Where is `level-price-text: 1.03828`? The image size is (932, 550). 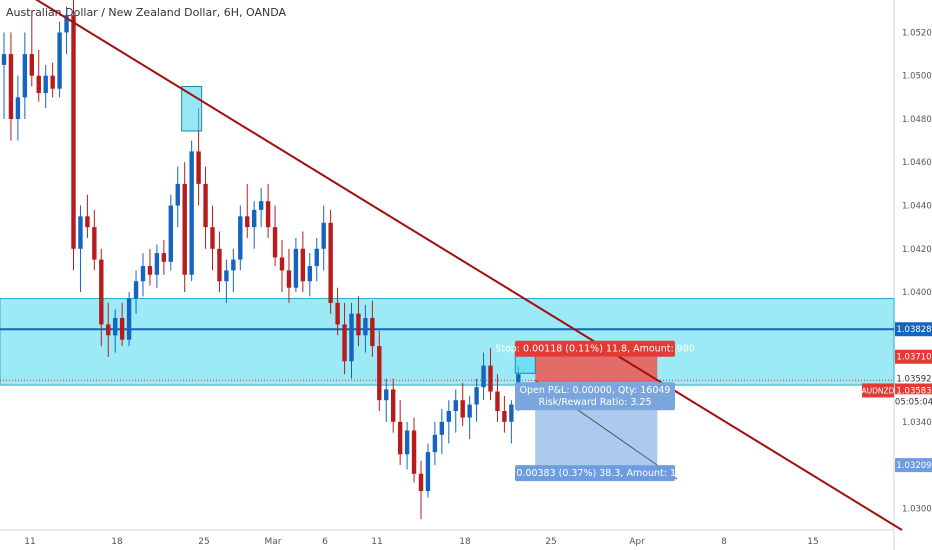
level-price-text: 1.03828 is located at coordinates (913, 330).